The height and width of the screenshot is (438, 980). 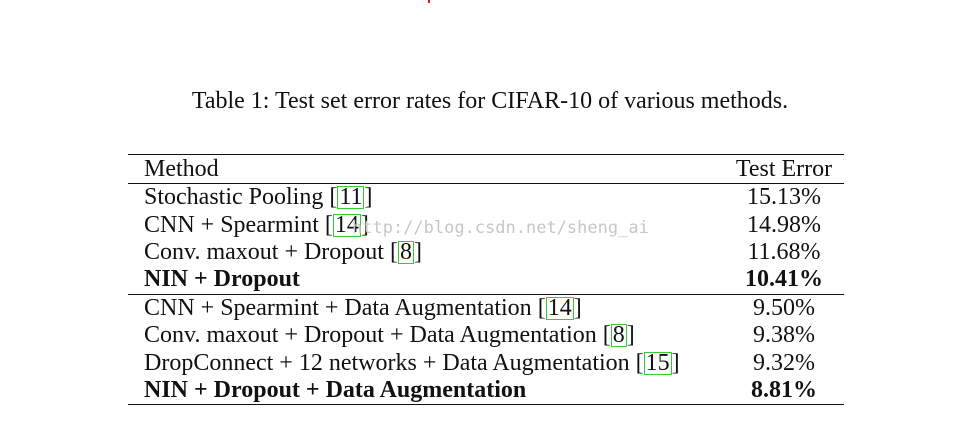 I want to click on error-cell: 11.68%, so click(x=784, y=251).